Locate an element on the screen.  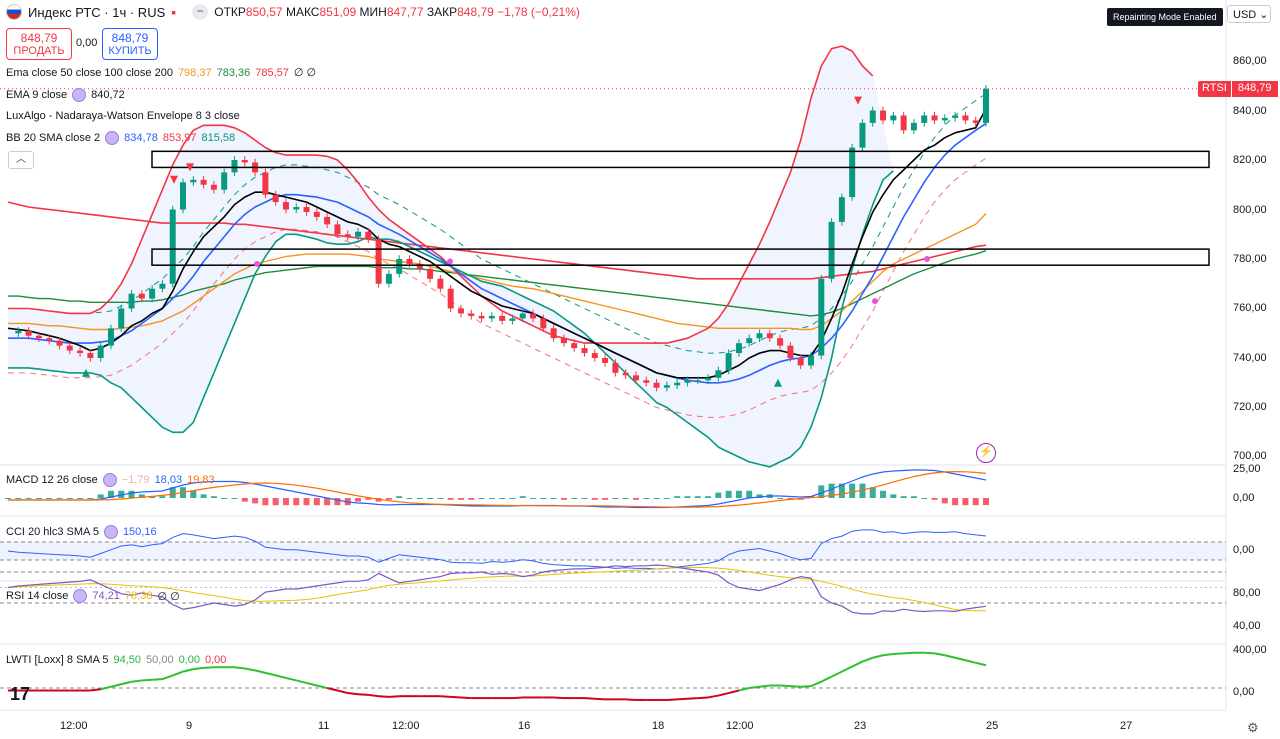
time-tick: 23 is located at coordinates (860, 726).